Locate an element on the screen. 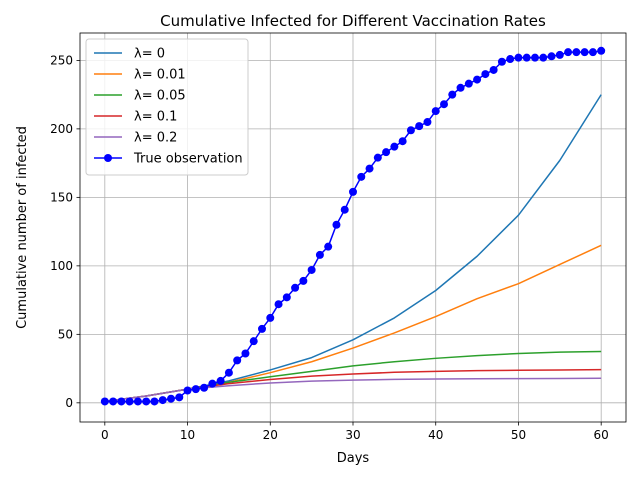  x-tick-label: 50 is located at coordinates (518, 435).